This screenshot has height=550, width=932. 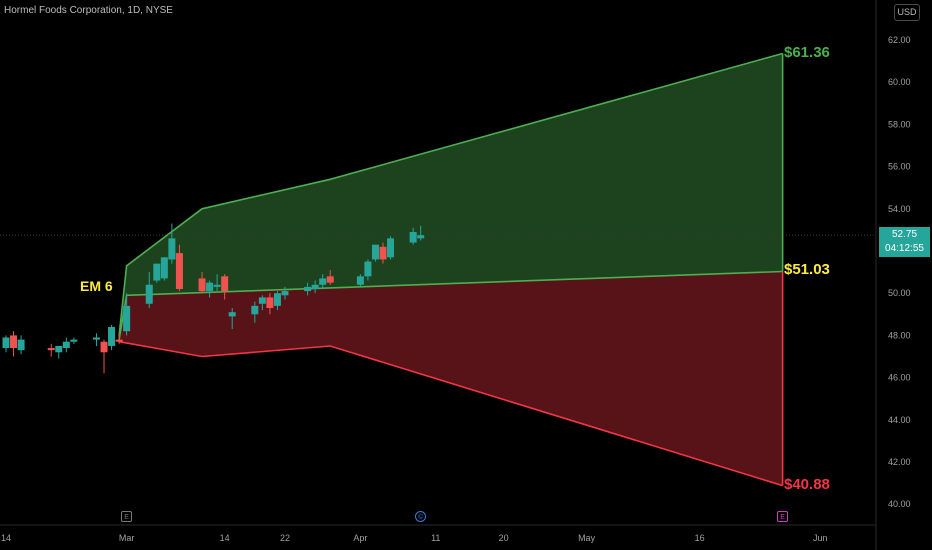 What do you see at coordinates (899, 462) in the screenshot?
I see `y-tick-label: 42.00` at bounding box center [899, 462].